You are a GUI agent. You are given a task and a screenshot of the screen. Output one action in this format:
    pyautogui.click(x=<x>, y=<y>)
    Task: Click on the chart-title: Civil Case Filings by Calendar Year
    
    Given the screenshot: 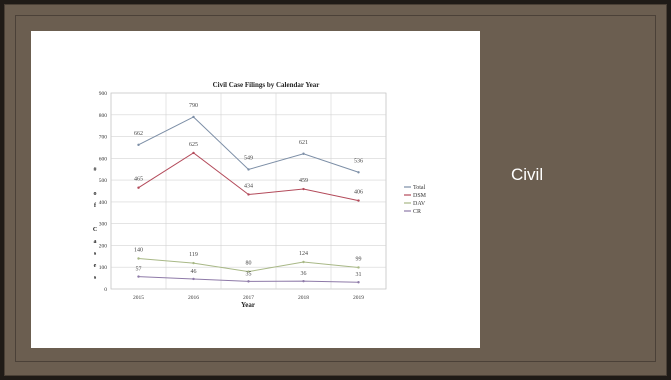 What is the action you would take?
    pyautogui.click(x=266, y=85)
    